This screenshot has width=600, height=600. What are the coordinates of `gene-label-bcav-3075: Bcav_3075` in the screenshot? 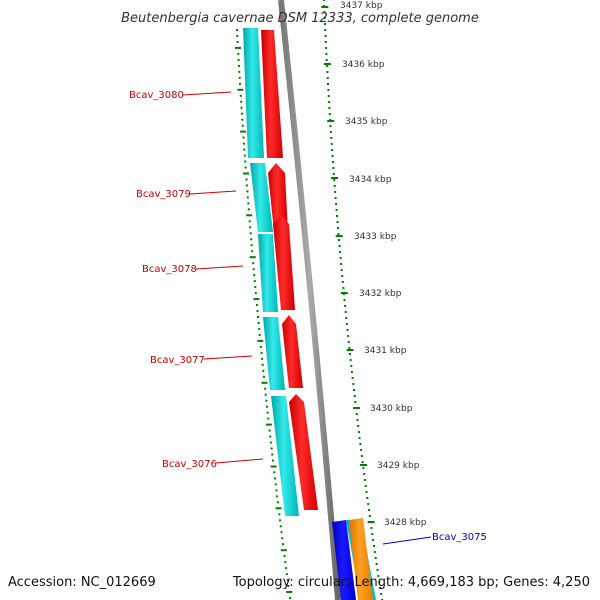 It's located at (459, 537).